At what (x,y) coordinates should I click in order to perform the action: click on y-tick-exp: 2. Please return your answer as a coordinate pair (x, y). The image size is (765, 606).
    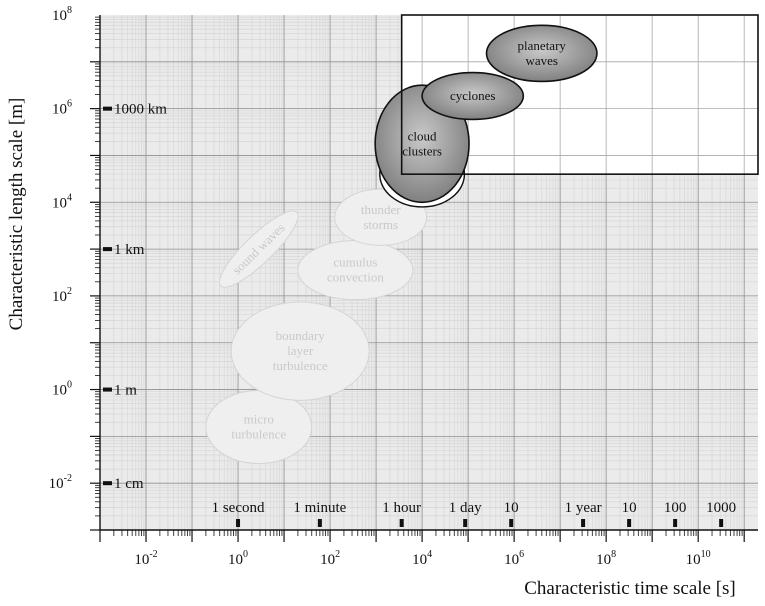
    Looking at the image, I should click on (69, 291).